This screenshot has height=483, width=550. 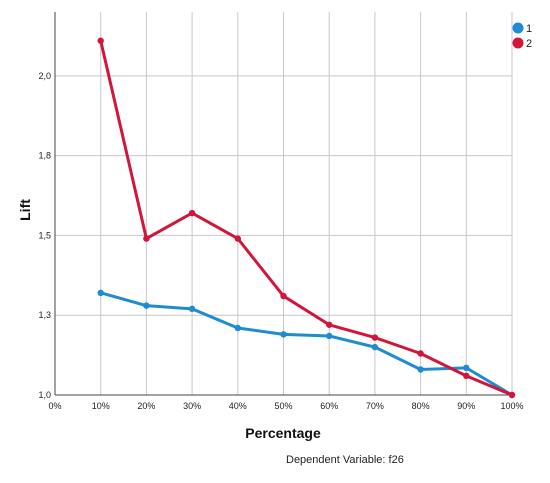 What do you see at coordinates (44, 395) in the screenshot?
I see `y-tick-label: 1,0` at bounding box center [44, 395].